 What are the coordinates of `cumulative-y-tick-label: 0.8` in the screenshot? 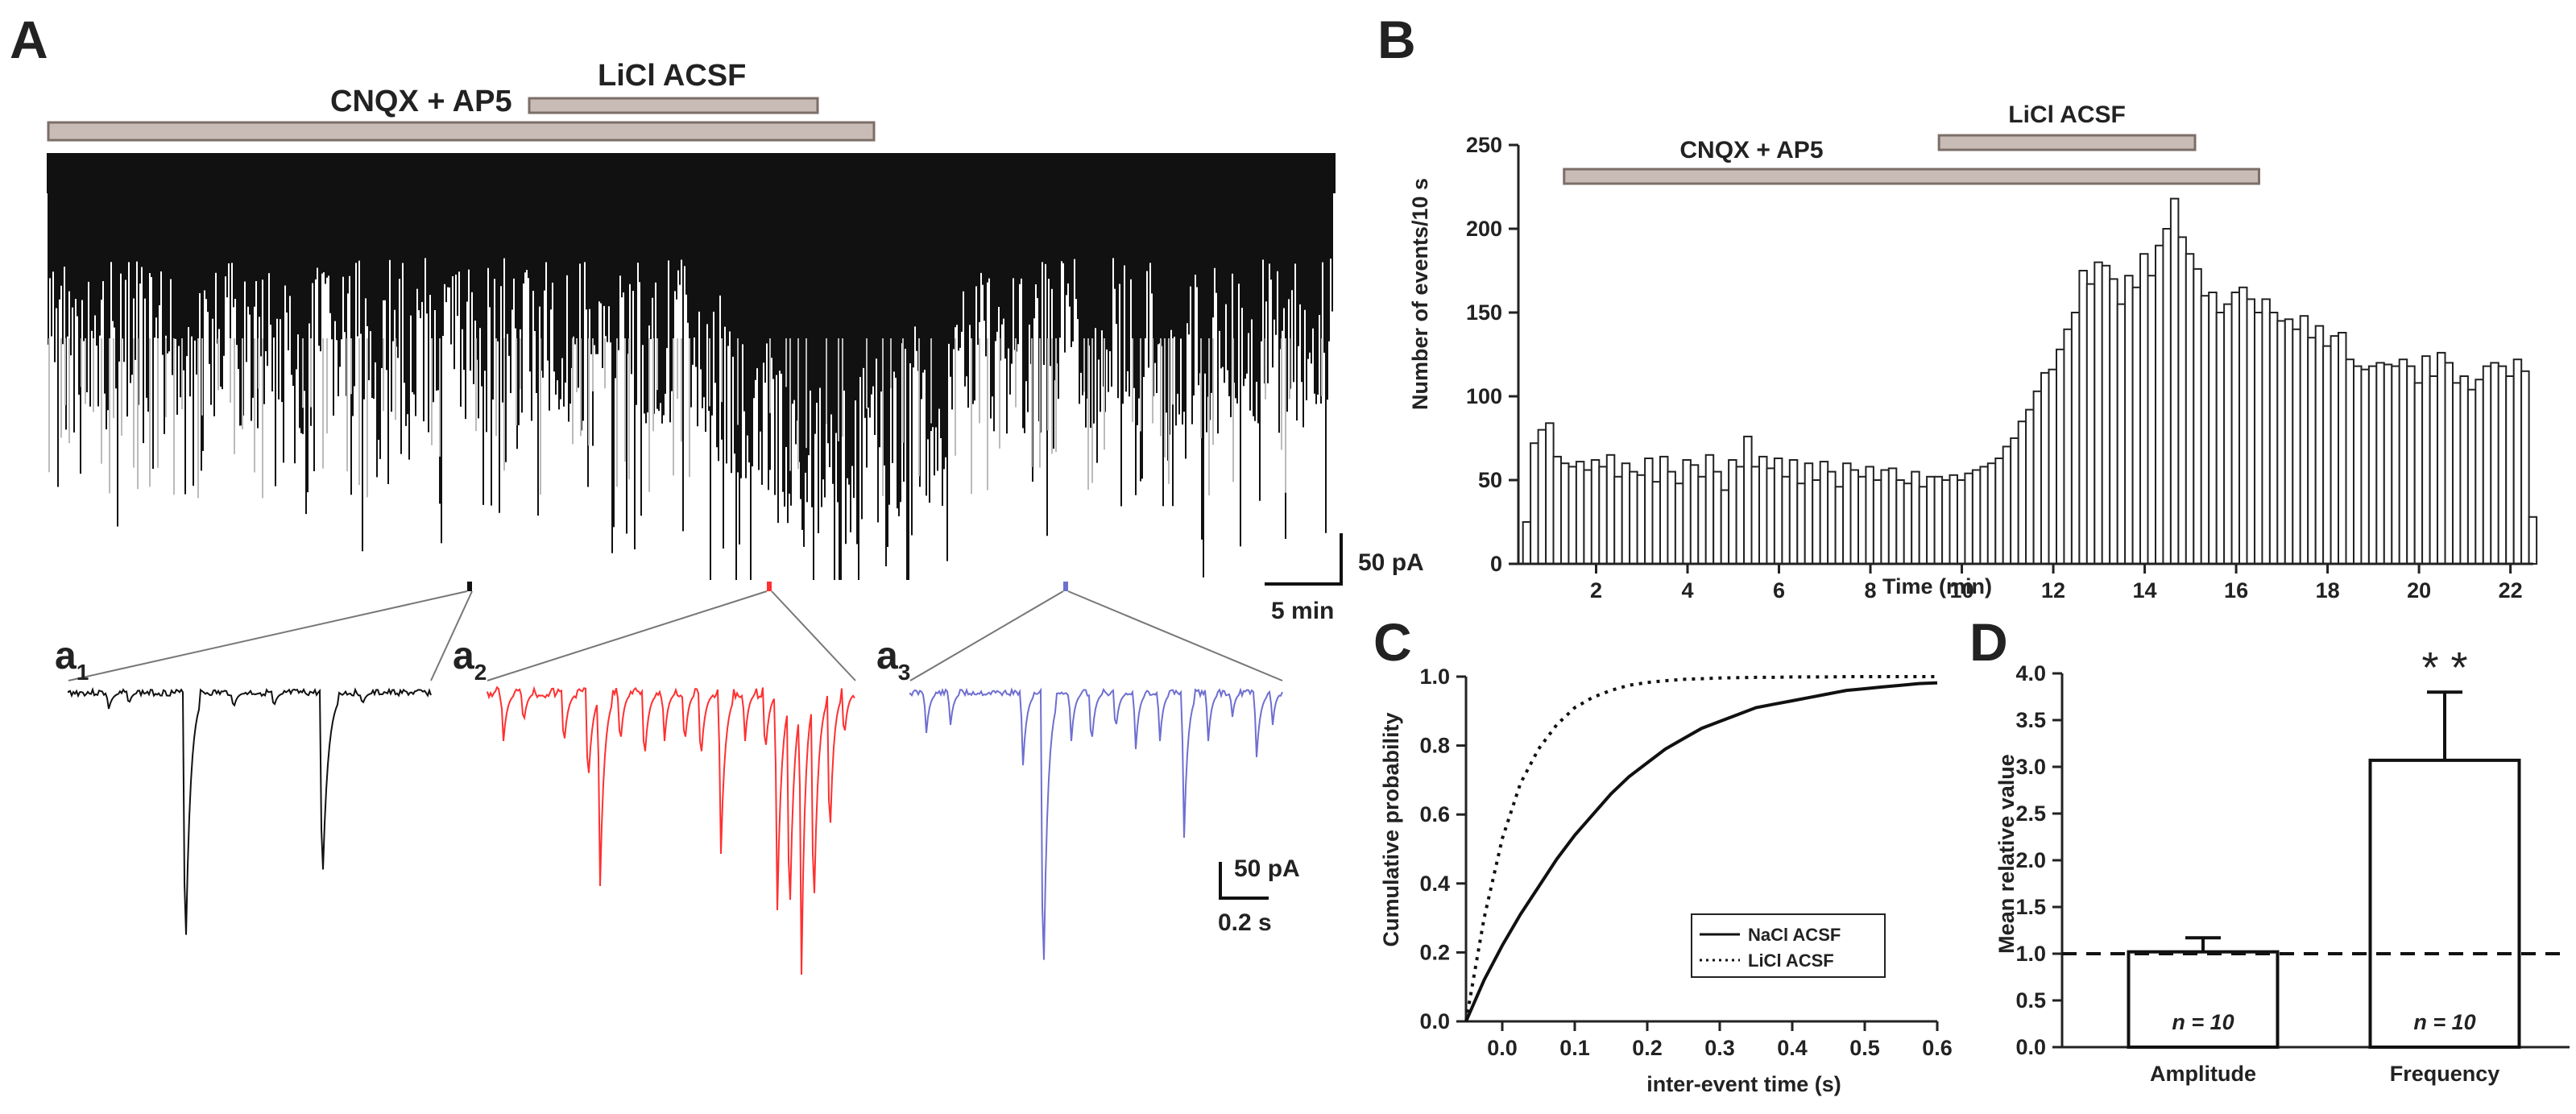 It's located at (1434, 746).